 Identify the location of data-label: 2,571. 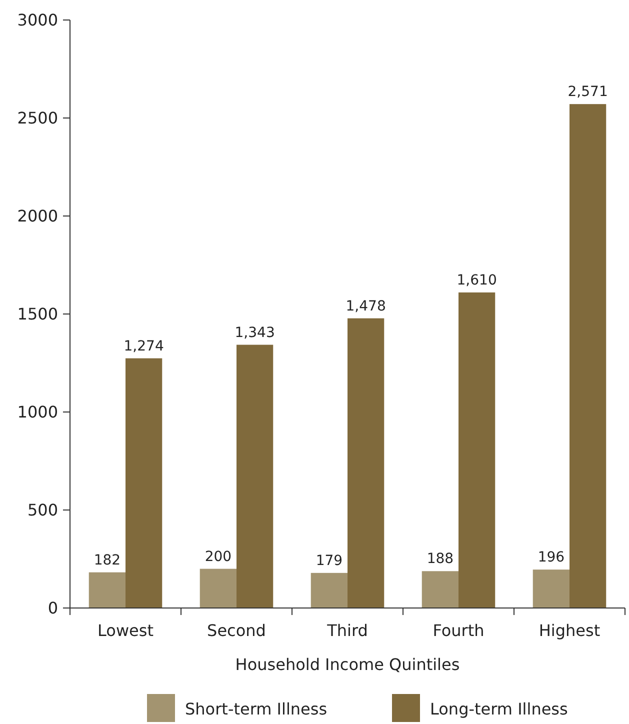
(588, 92).